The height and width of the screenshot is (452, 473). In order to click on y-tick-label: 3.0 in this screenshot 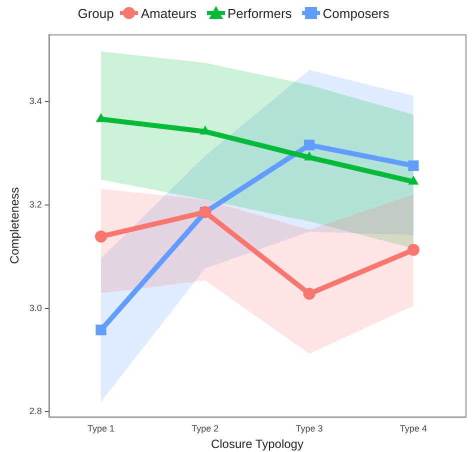, I will do `click(35, 307)`.